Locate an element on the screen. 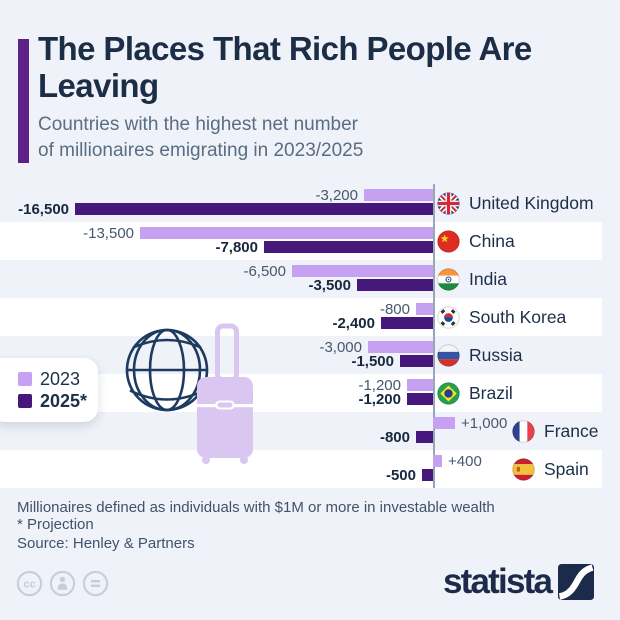 The width and height of the screenshot is (620, 620). bar-line-2025-france: -800 is located at coordinates (406, 437).